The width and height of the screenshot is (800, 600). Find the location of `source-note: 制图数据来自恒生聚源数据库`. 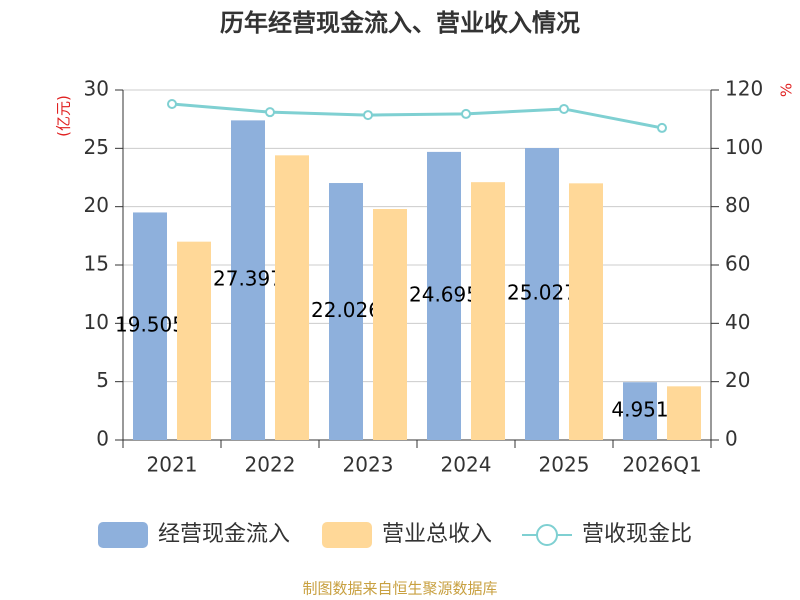

source-note: 制图数据来自恒生聚源数据库 is located at coordinates (399, 589).